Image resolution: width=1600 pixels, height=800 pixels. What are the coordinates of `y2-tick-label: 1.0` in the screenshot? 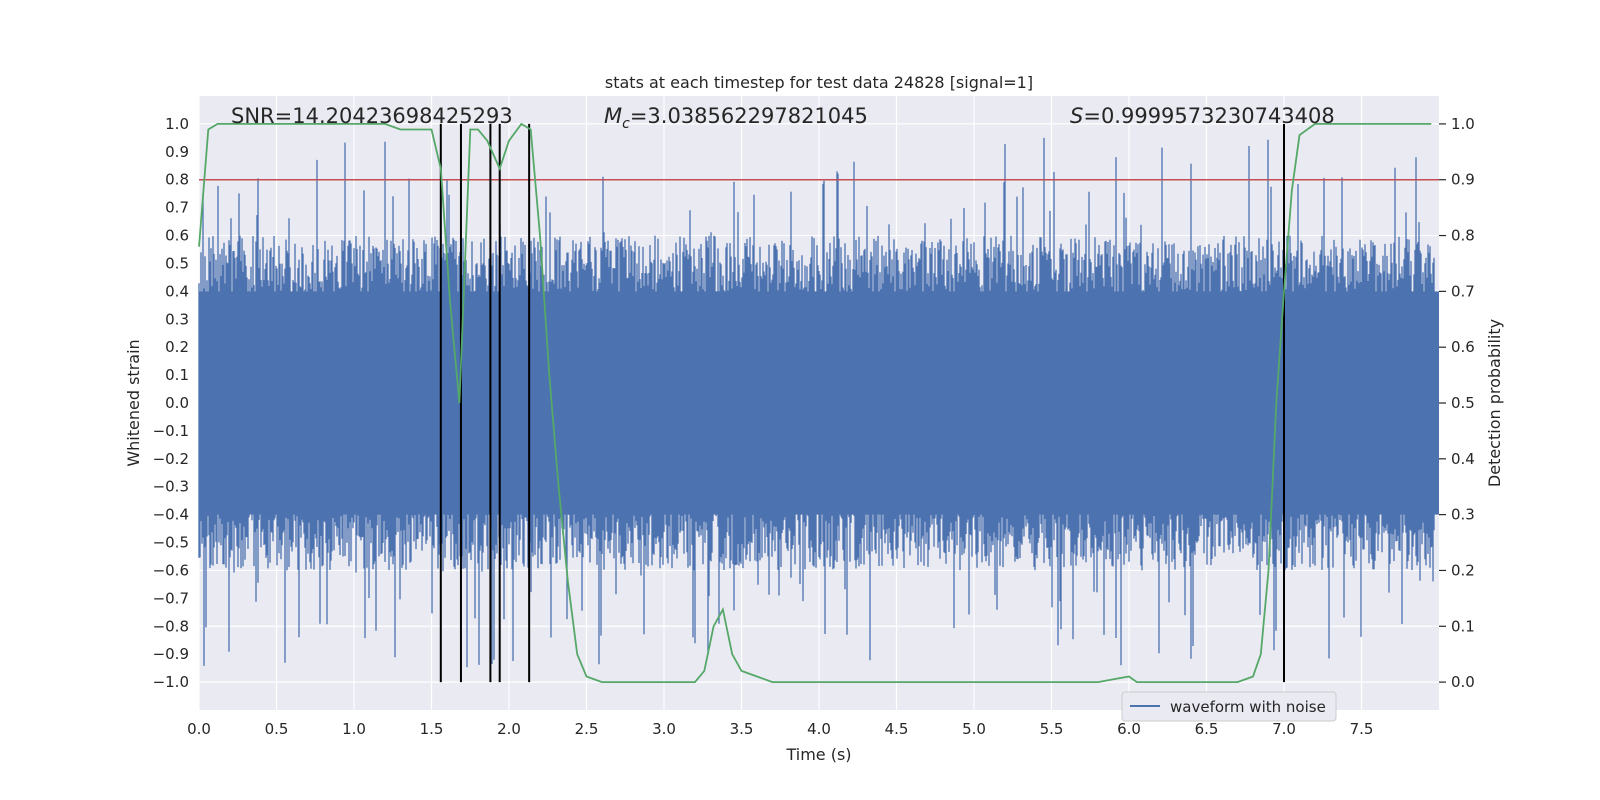 It's located at (1463, 124).